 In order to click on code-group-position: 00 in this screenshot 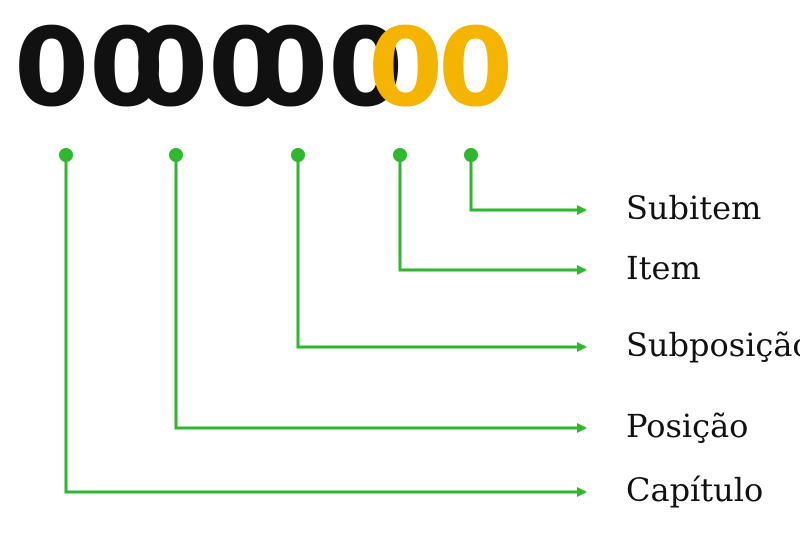, I will do `click(208, 68)`.